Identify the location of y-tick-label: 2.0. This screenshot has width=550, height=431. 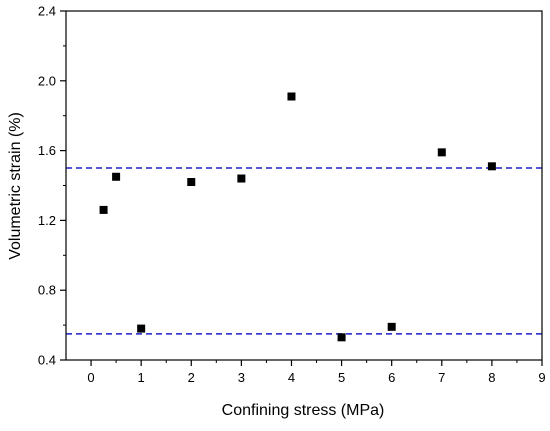
(47, 80).